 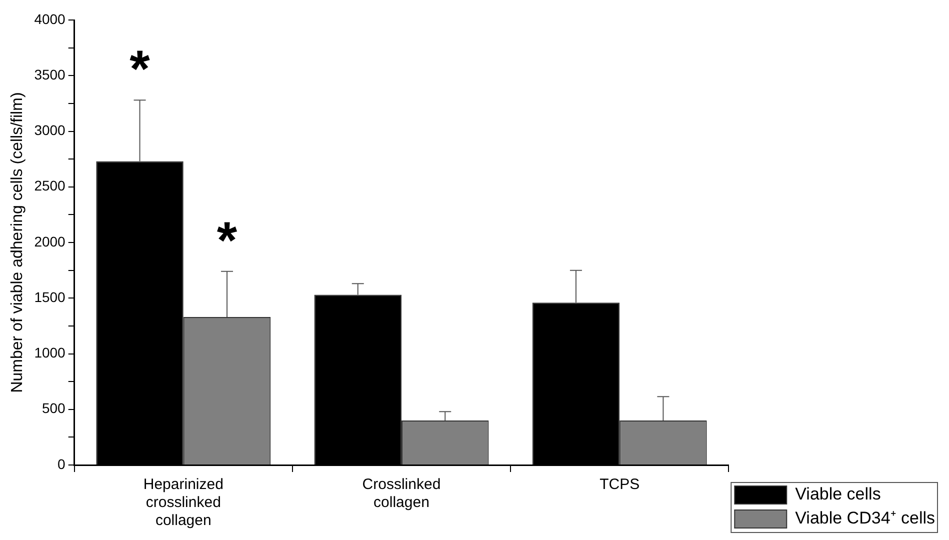 What do you see at coordinates (50, 18) in the screenshot?
I see `y-tick-label: 4000` at bounding box center [50, 18].